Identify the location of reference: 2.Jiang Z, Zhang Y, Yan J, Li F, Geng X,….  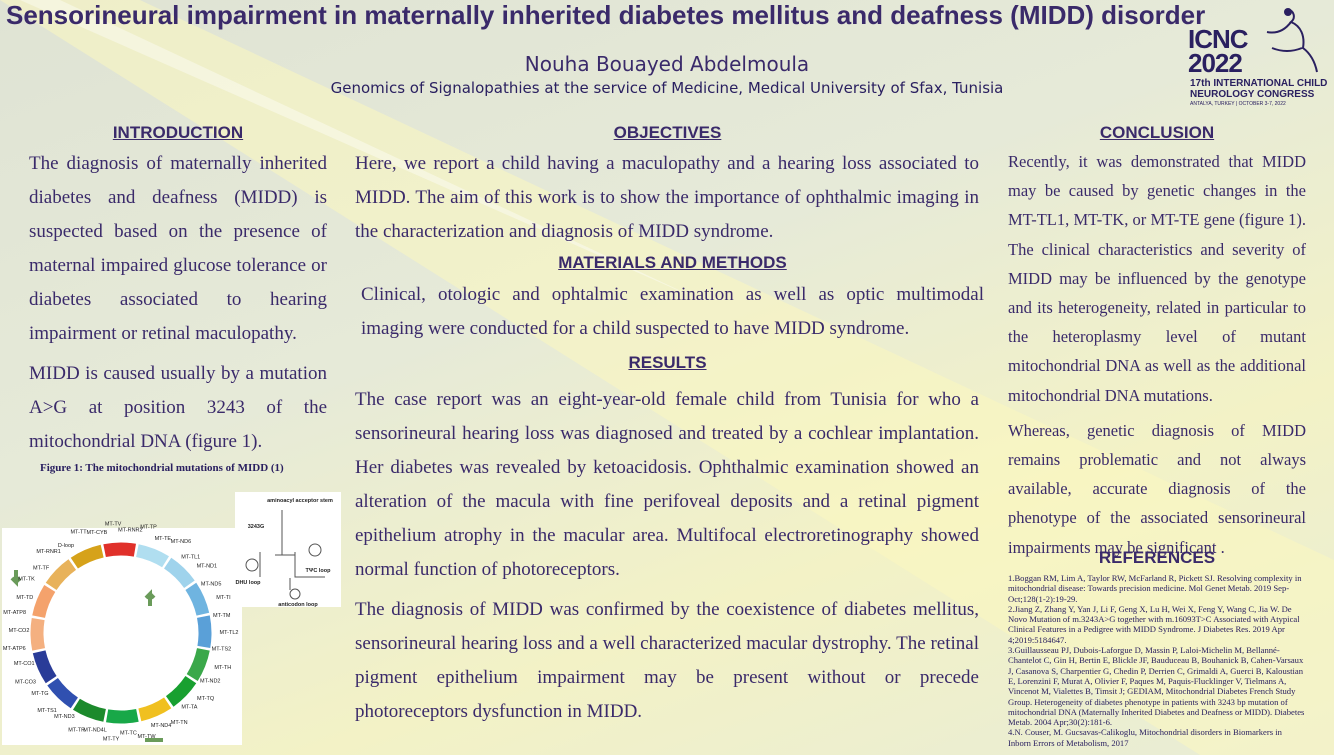
(1157, 624).